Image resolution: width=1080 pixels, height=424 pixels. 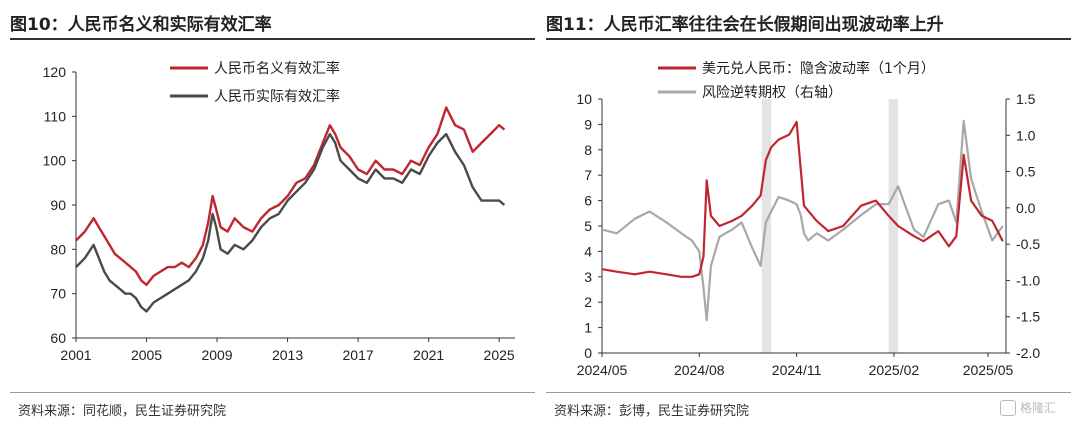 I want to click on watermark: 格隆汇, so click(x=1038, y=409).